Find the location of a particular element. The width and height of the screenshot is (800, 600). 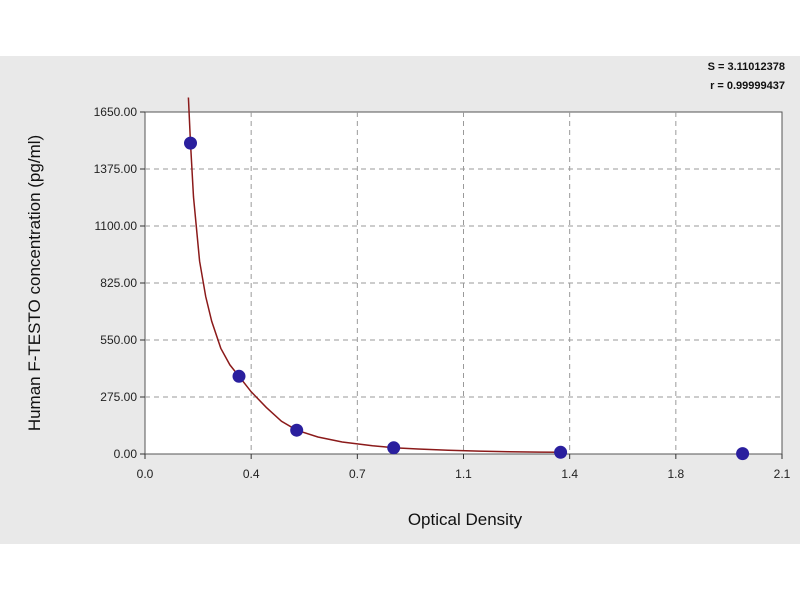

x-axis-ticks: 0.0 0.4 0.7 1.1 1.4 1.8 2.1 is located at coordinates (464, 467).